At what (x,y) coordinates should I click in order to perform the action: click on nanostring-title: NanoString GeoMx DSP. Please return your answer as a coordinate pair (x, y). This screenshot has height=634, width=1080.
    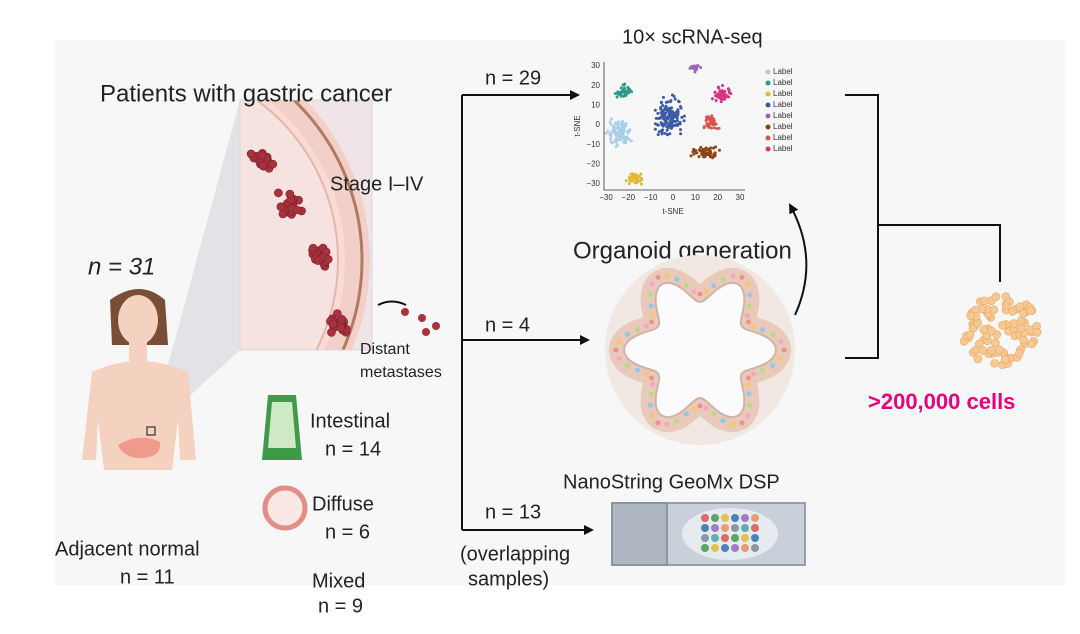
    Looking at the image, I should click on (671, 482).